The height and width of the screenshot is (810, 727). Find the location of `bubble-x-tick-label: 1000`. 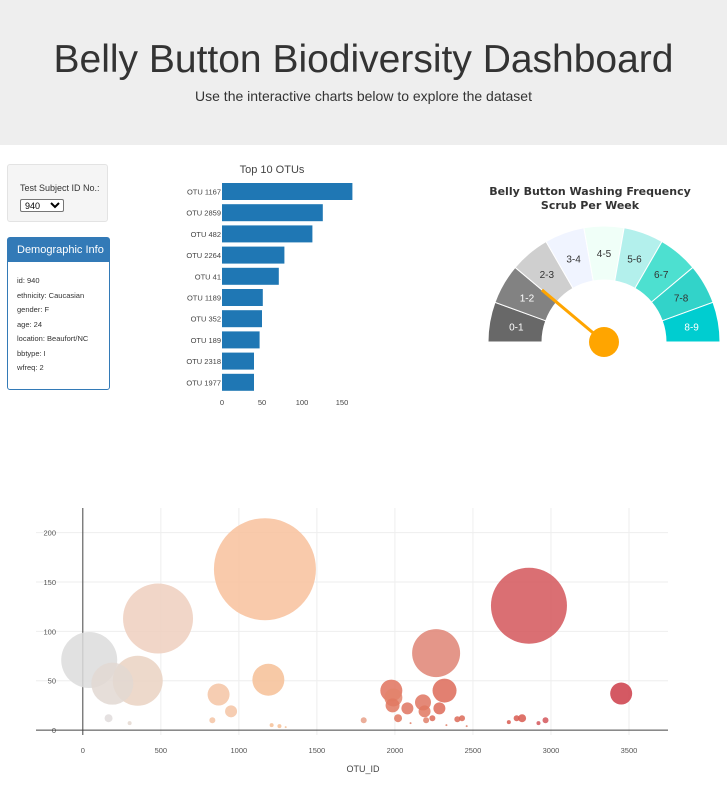

bubble-x-tick-label: 1000 is located at coordinates (239, 750).